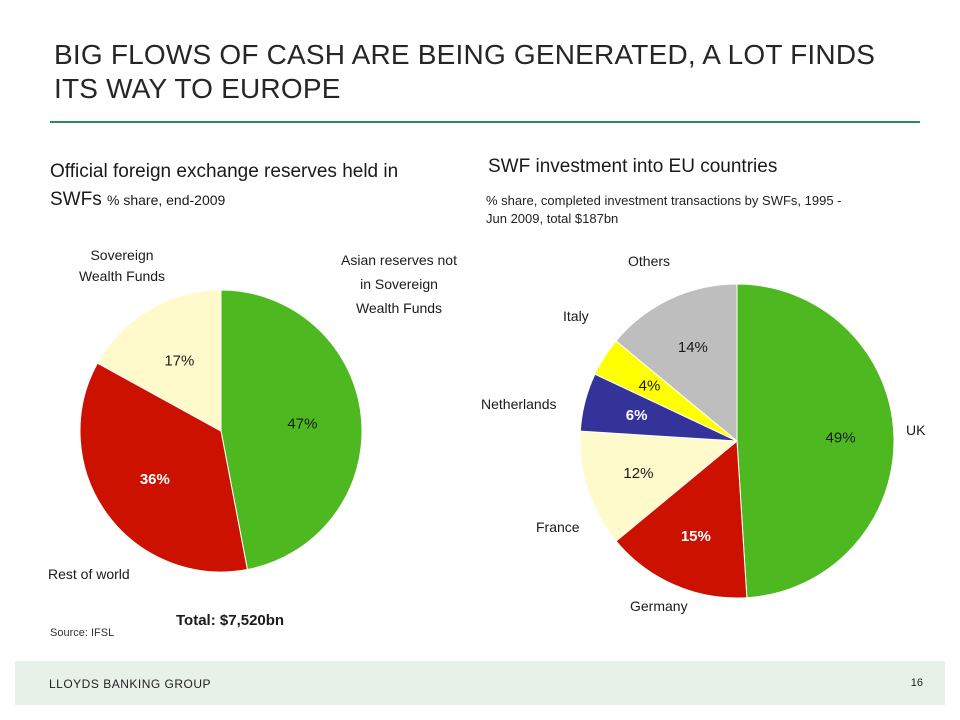 Image resolution: width=960 pixels, height=720 pixels. Describe the element at coordinates (155, 479) in the screenshot. I see `pie1-value-rest-of-world: 36%` at that location.